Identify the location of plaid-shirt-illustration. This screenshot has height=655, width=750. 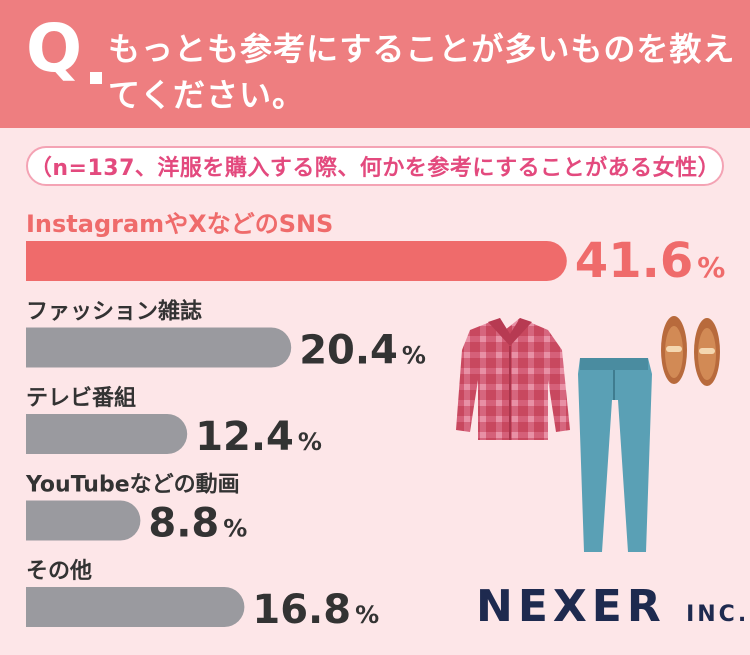
(513, 379).